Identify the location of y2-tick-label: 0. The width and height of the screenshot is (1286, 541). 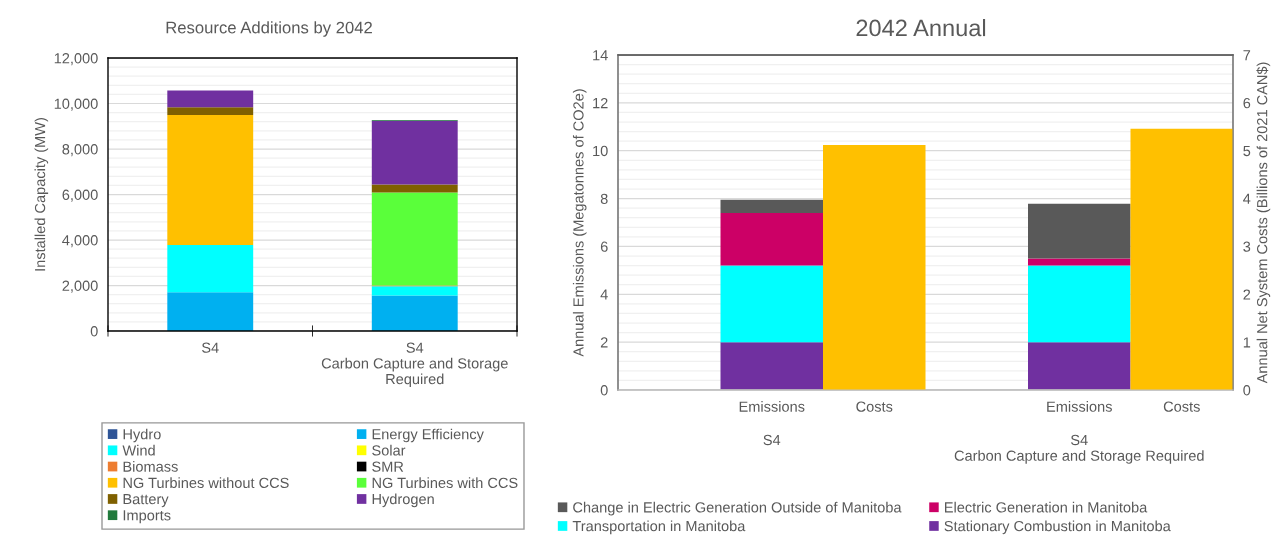
(1247, 390).